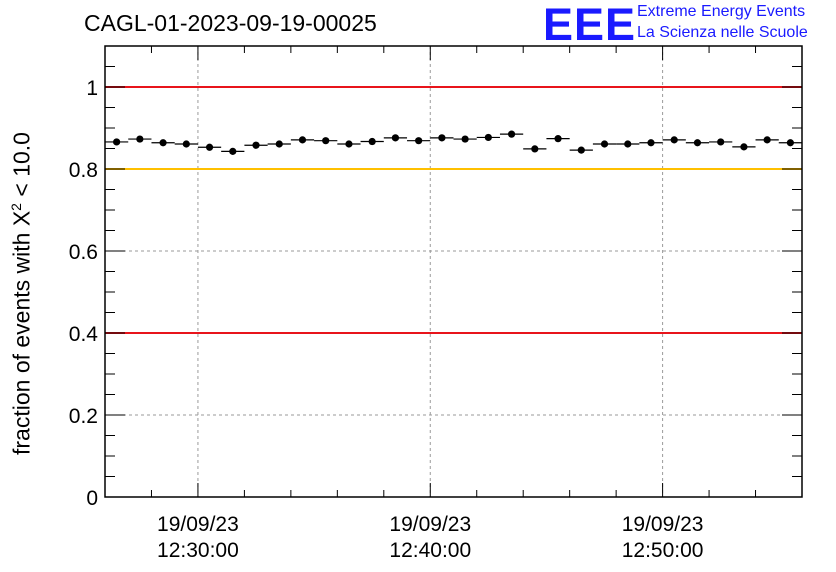 The width and height of the screenshot is (836, 572). Describe the element at coordinates (430, 550) in the screenshot. I see `x-tick-label-time: 12:40:00` at that location.